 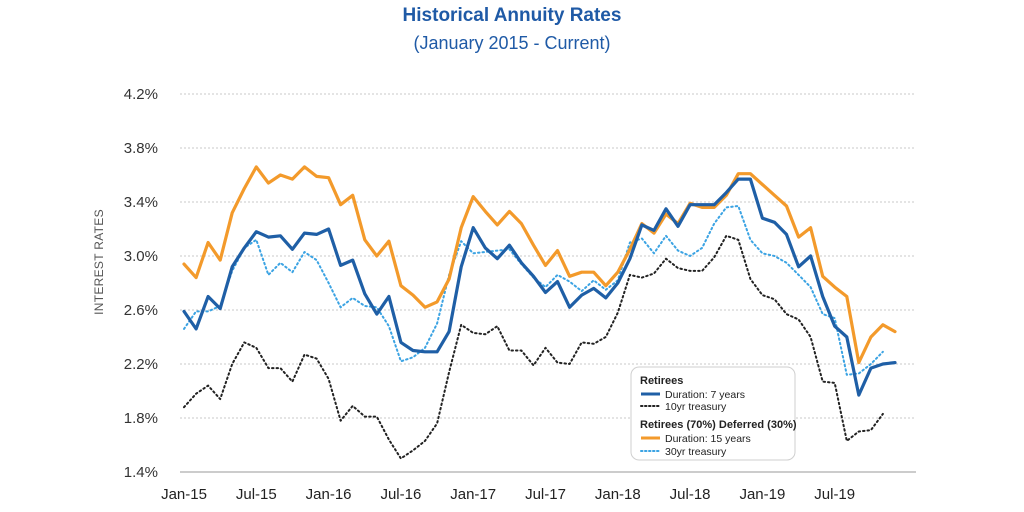 What do you see at coordinates (141, 94) in the screenshot?
I see `y-tick-label: 4.2%` at bounding box center [141, 94].